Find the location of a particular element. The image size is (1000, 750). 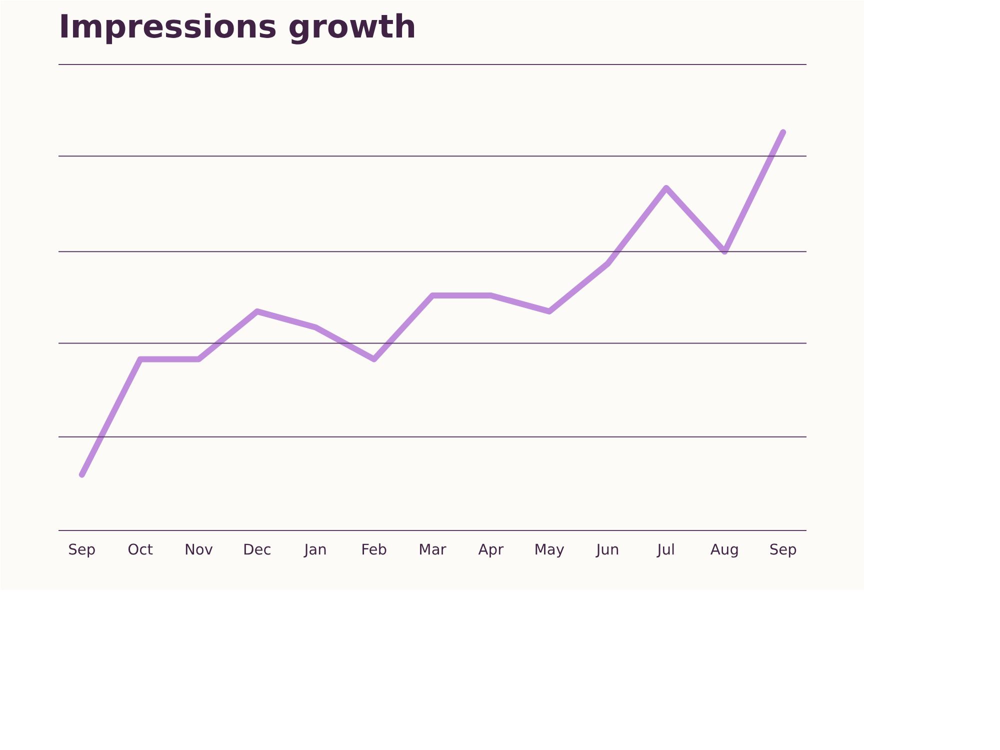

x-tick-label: Feb is located at coordinates (374, 550).